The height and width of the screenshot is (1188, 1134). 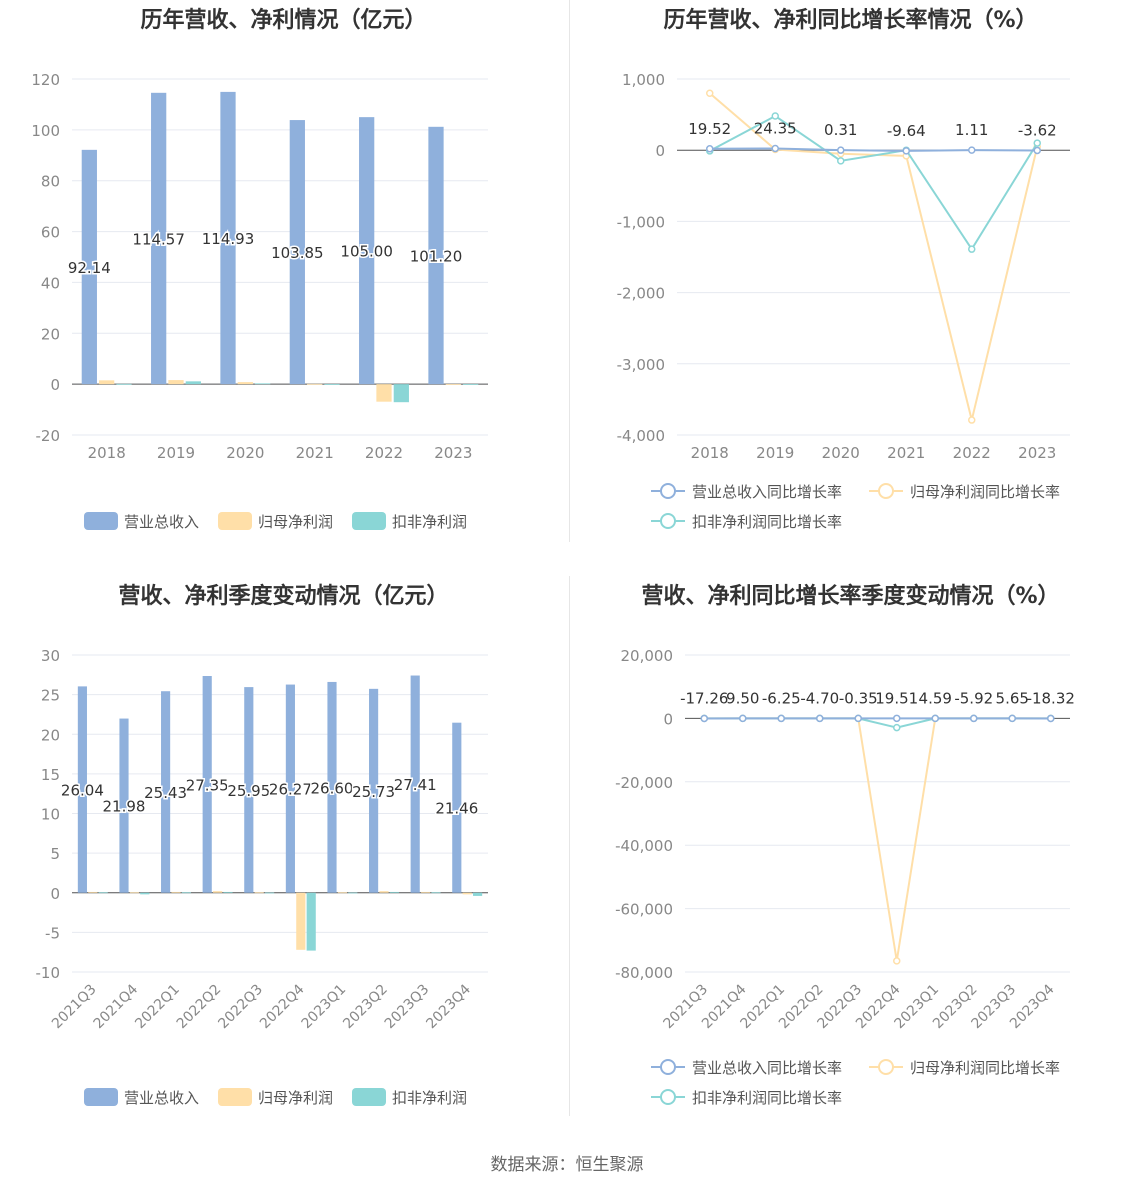 What do you see at coordinates (199, 1007) in the screenshot?
I see `x-tick-label: 2022Q2` at bounding box center [199, 1007].